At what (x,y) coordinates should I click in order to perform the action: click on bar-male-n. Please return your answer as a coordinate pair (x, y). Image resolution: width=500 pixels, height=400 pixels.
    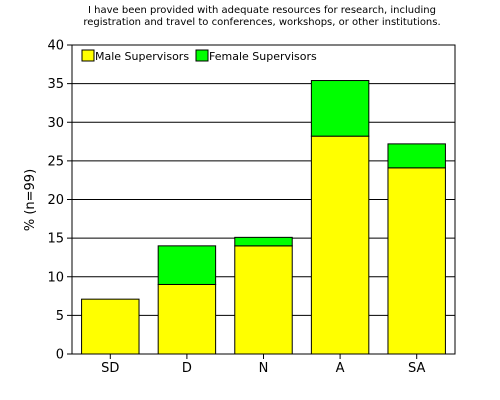
    Looking at the image, I should click on (263, 300).